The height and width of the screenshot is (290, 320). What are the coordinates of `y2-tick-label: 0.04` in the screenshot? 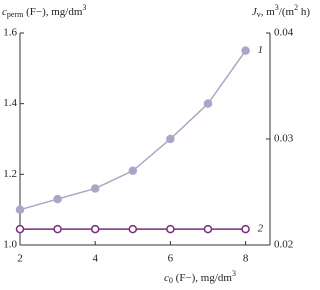 It's located at (284, 33).